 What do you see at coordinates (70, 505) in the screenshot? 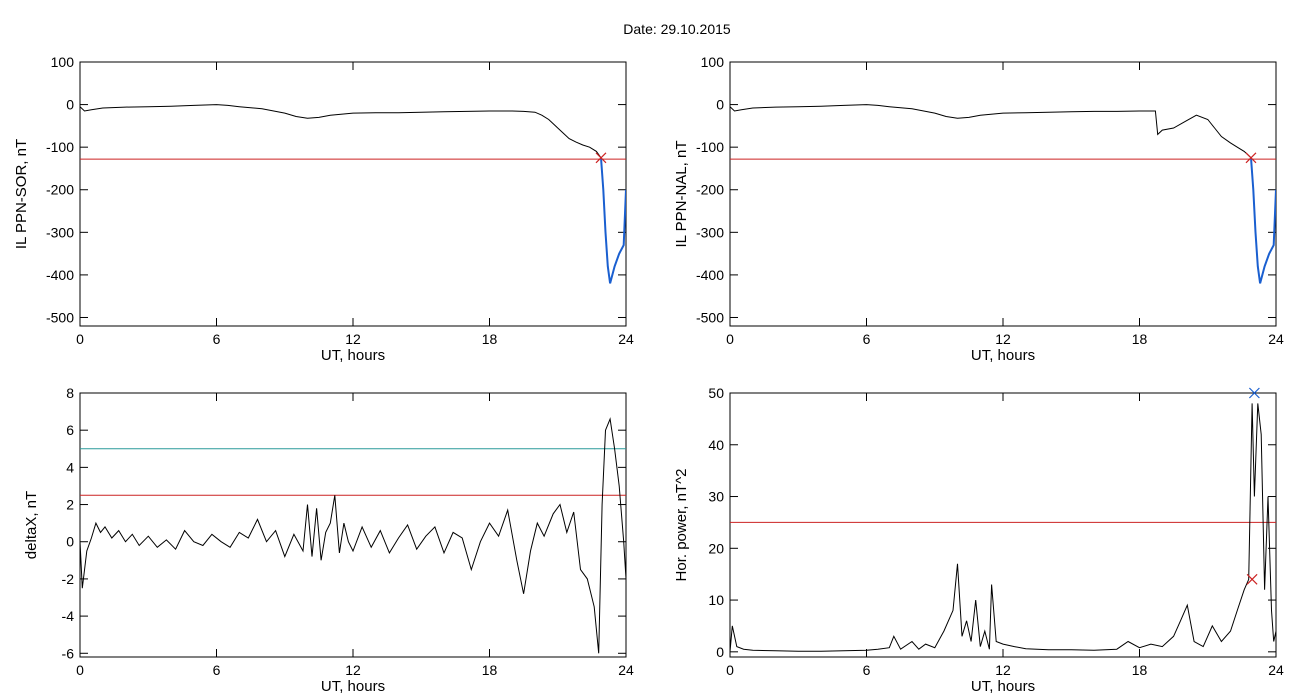
I see `y-tick-label: 2` at bounding box center [70, 505].